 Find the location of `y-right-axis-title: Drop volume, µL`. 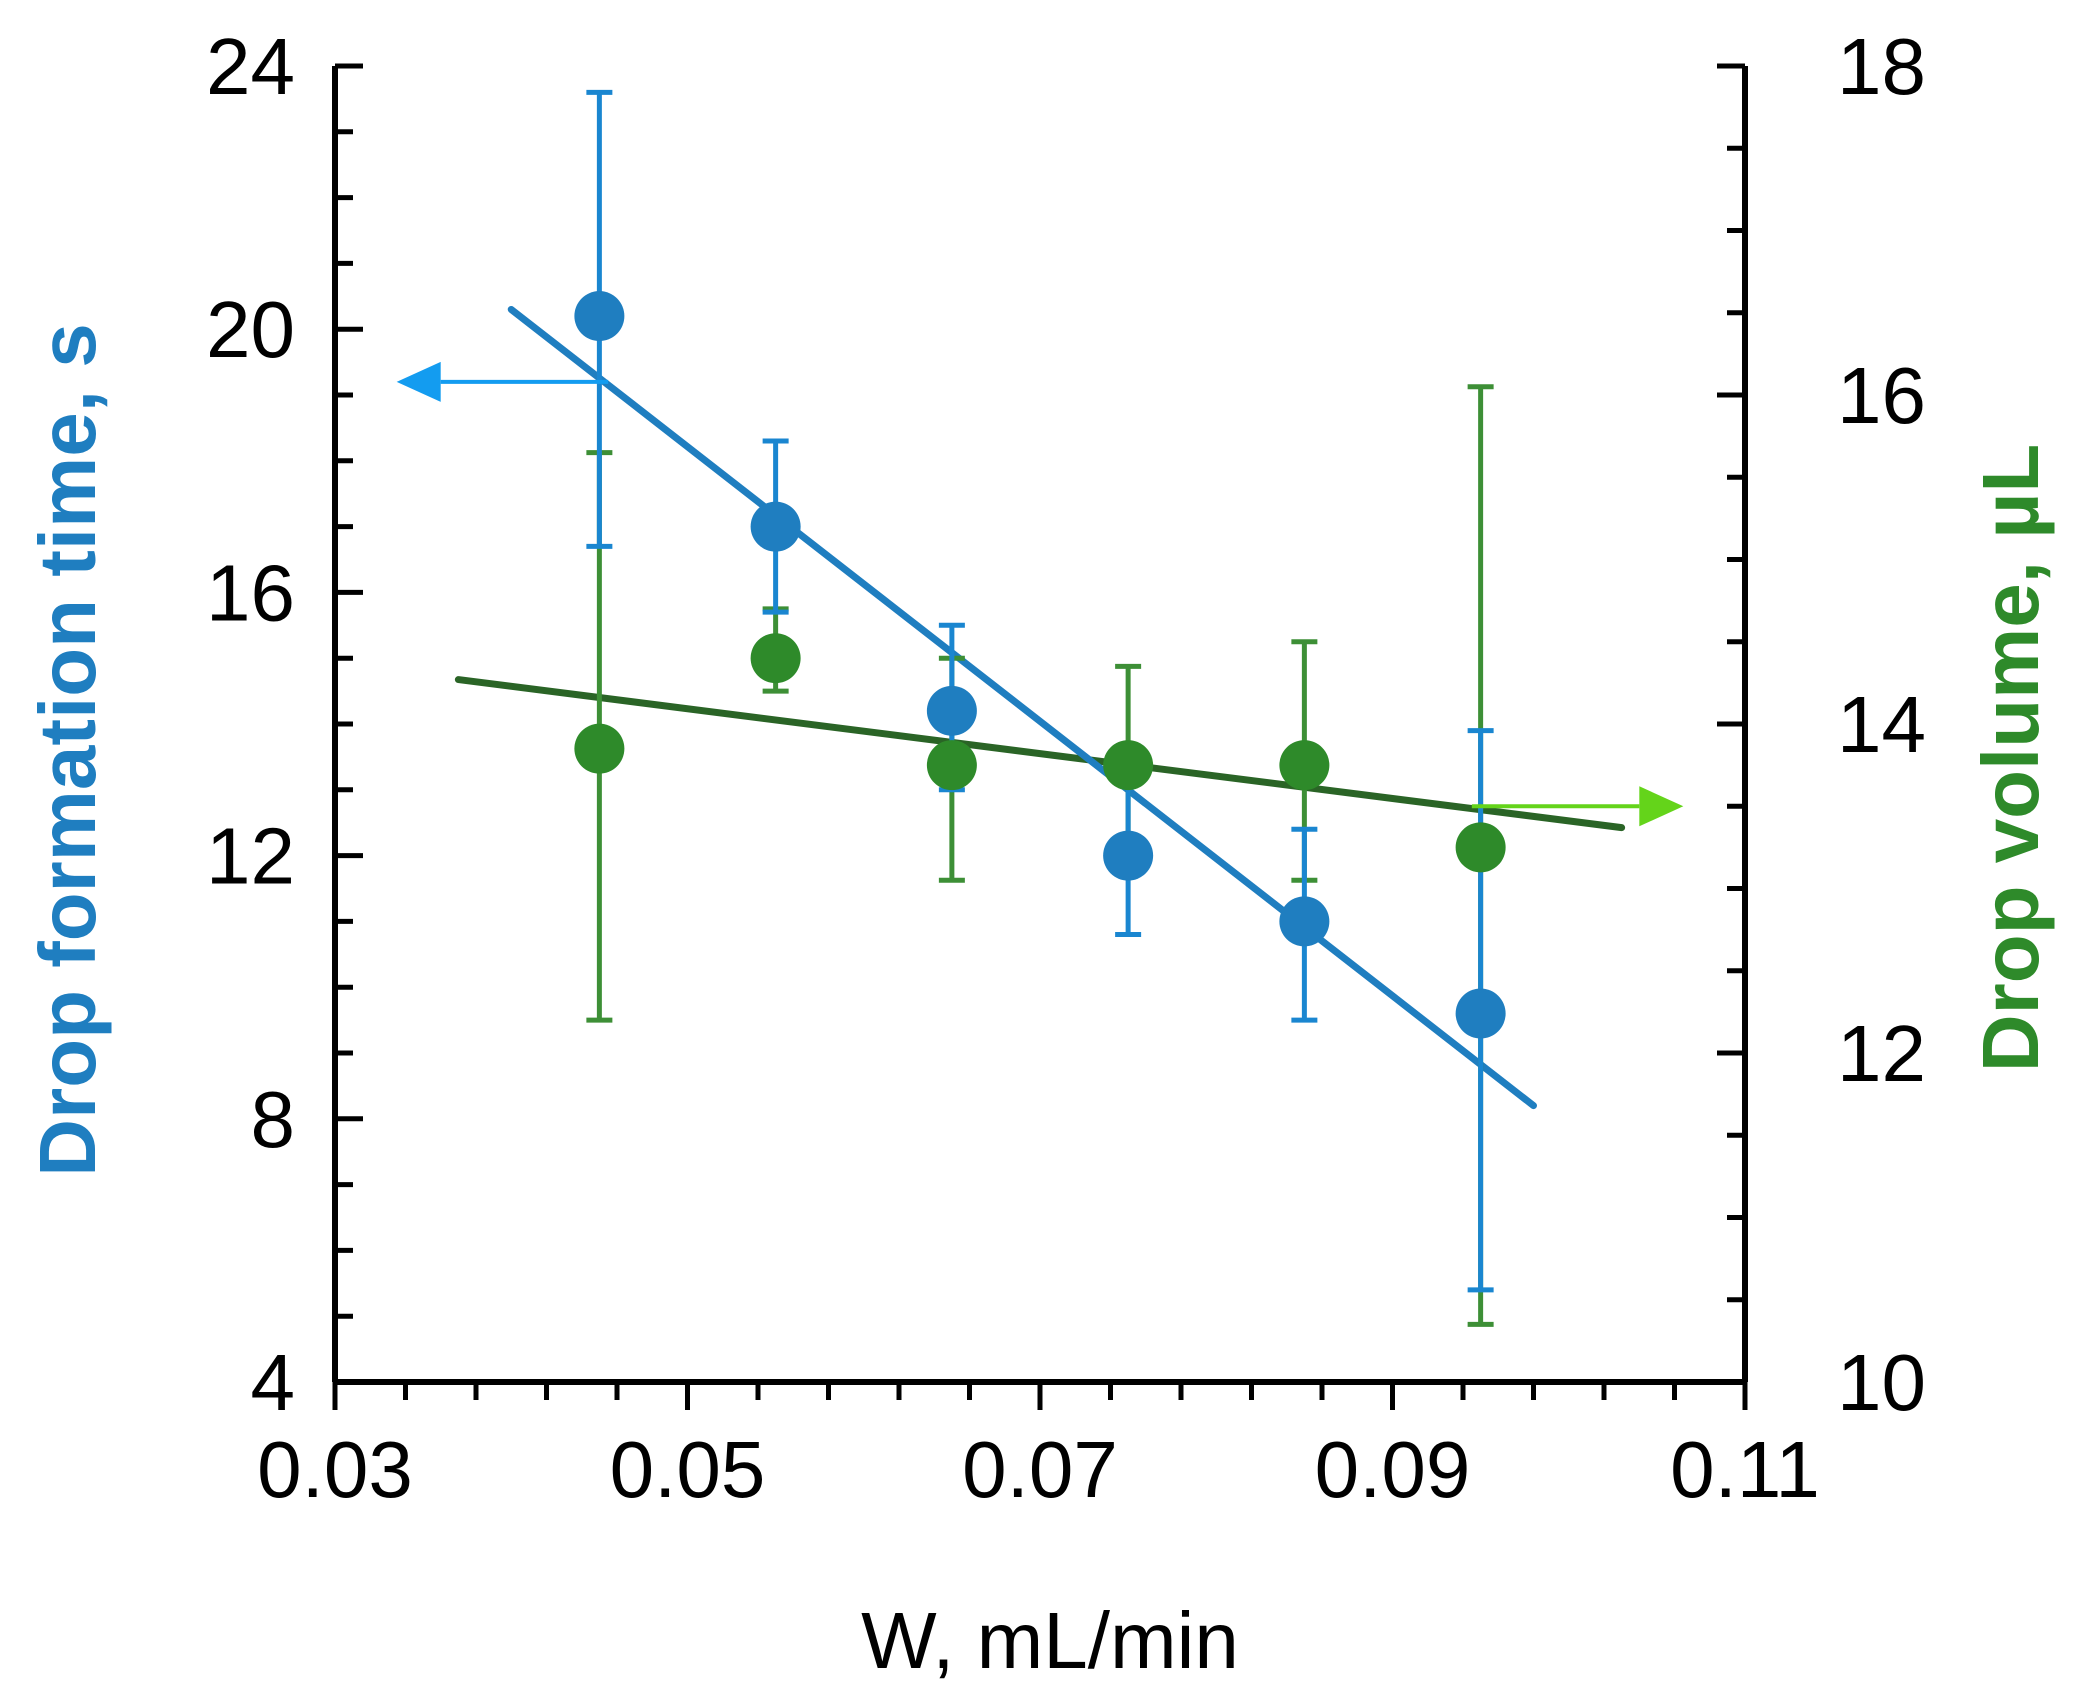

y-right-axis-title: Drop volume, µL is located at coordinates (2010, 758).